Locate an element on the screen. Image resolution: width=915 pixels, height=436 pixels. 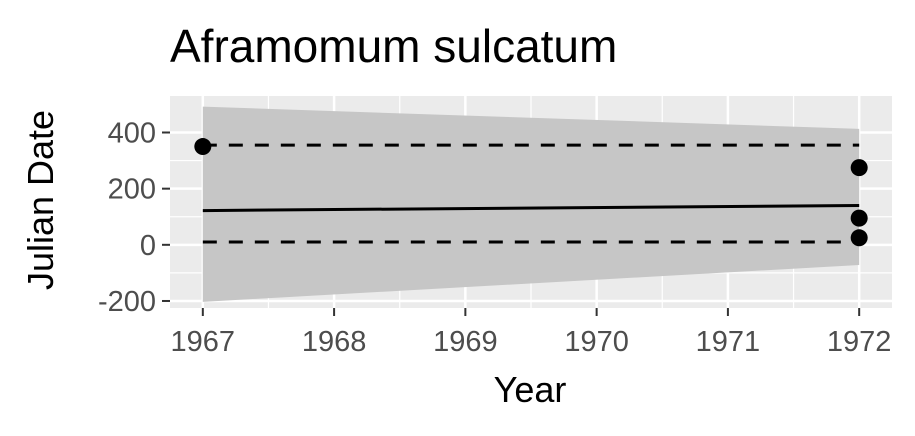
y-tick-label: -200 is located at coordinates (127, 302).